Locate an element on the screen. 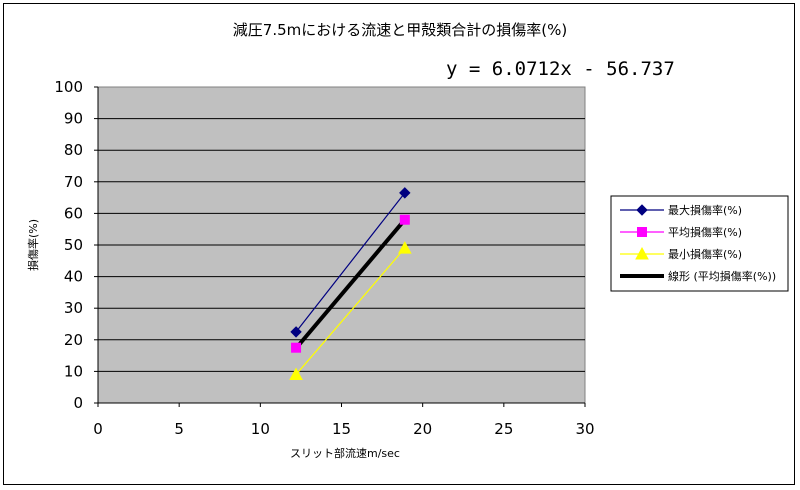  y-axis-label: 損傷率(%) is located at coordinates (33, 245).